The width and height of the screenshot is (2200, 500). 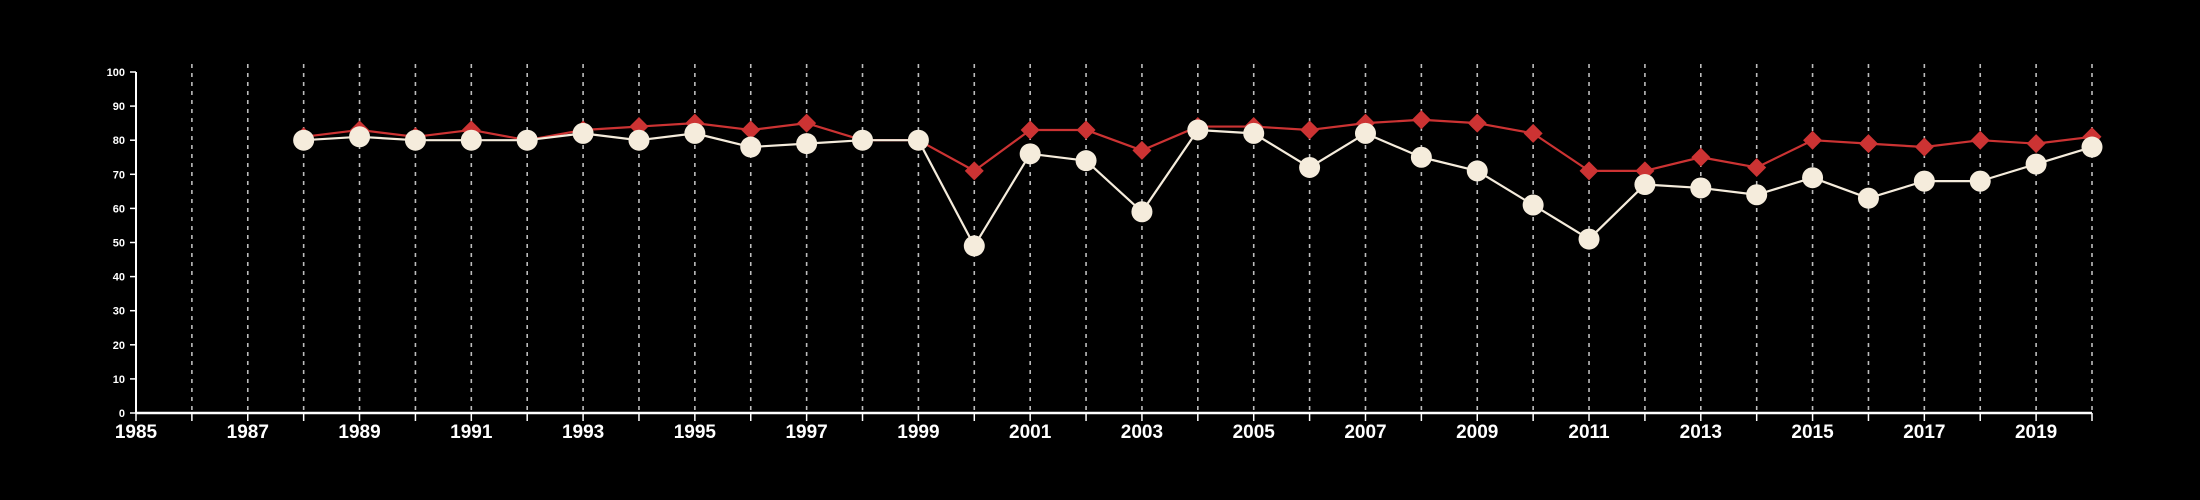 What do you see at coordinates (1812, 432) in the screenshot?
I see `x-tick-label: 2015` at bounding box center [1812, 432].